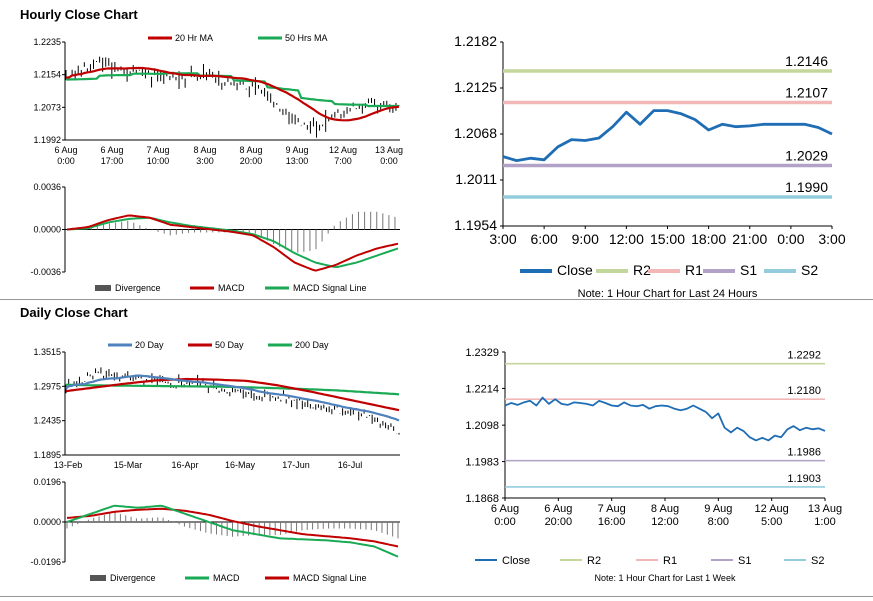  What do you see at coordinates (158, 161) in the screenshot?
I see `hourly-price-xtick-label: 10:00` at bounding box center [158, 161].